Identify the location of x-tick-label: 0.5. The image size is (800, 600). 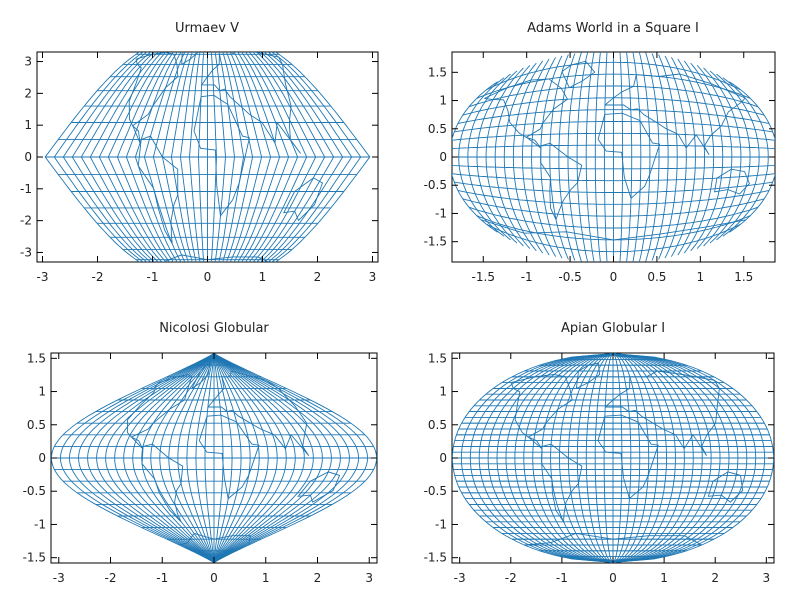
(656, 277).